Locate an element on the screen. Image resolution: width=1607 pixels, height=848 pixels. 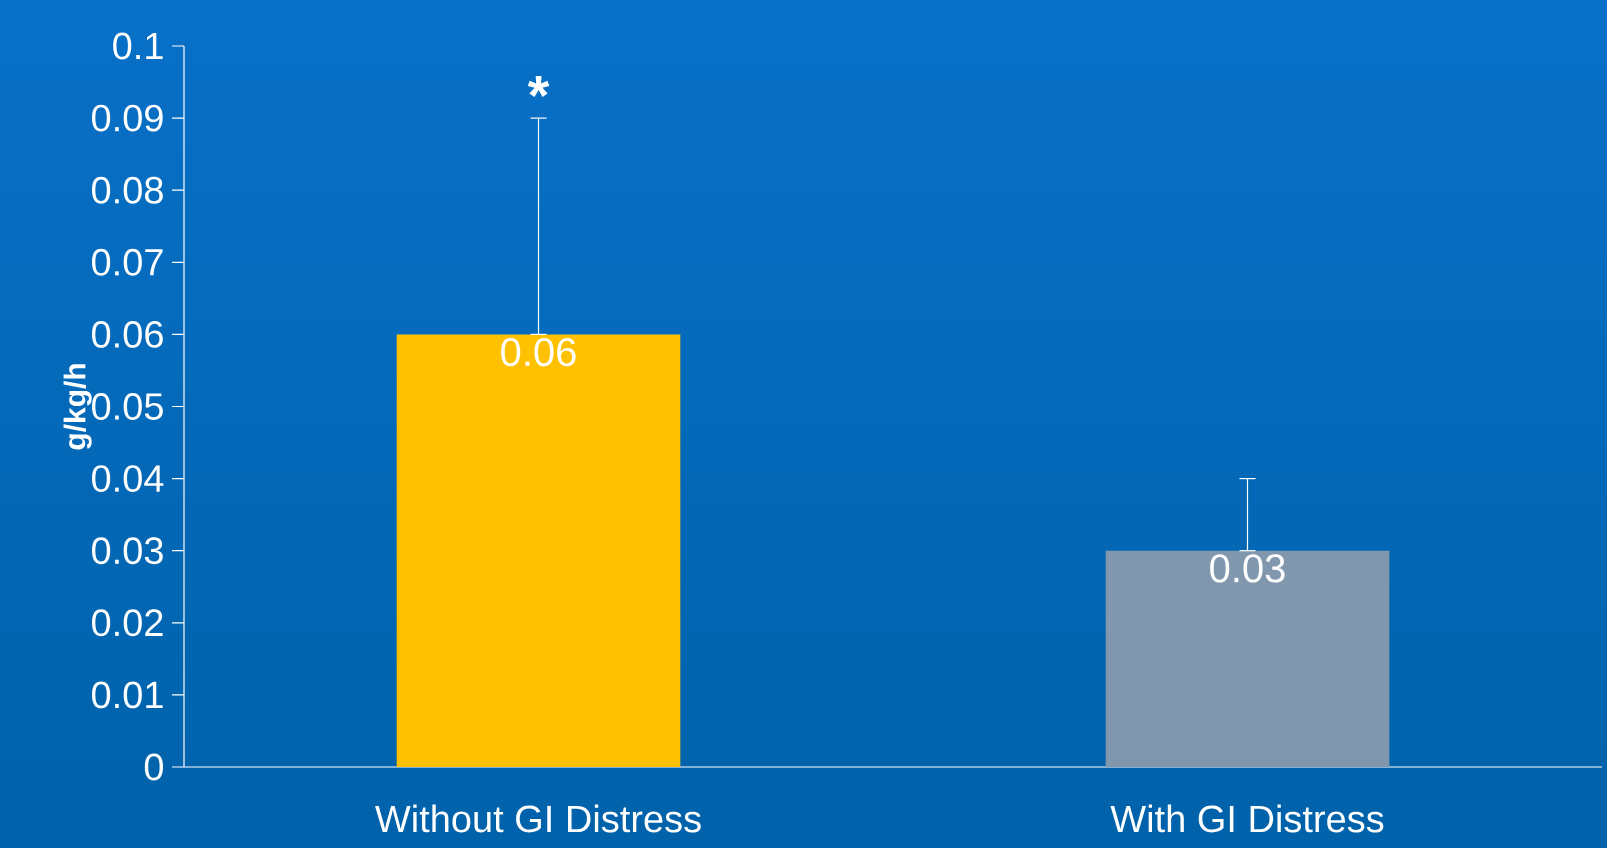
y-tick-label: 0.09 is located at coordinates (127, 118).